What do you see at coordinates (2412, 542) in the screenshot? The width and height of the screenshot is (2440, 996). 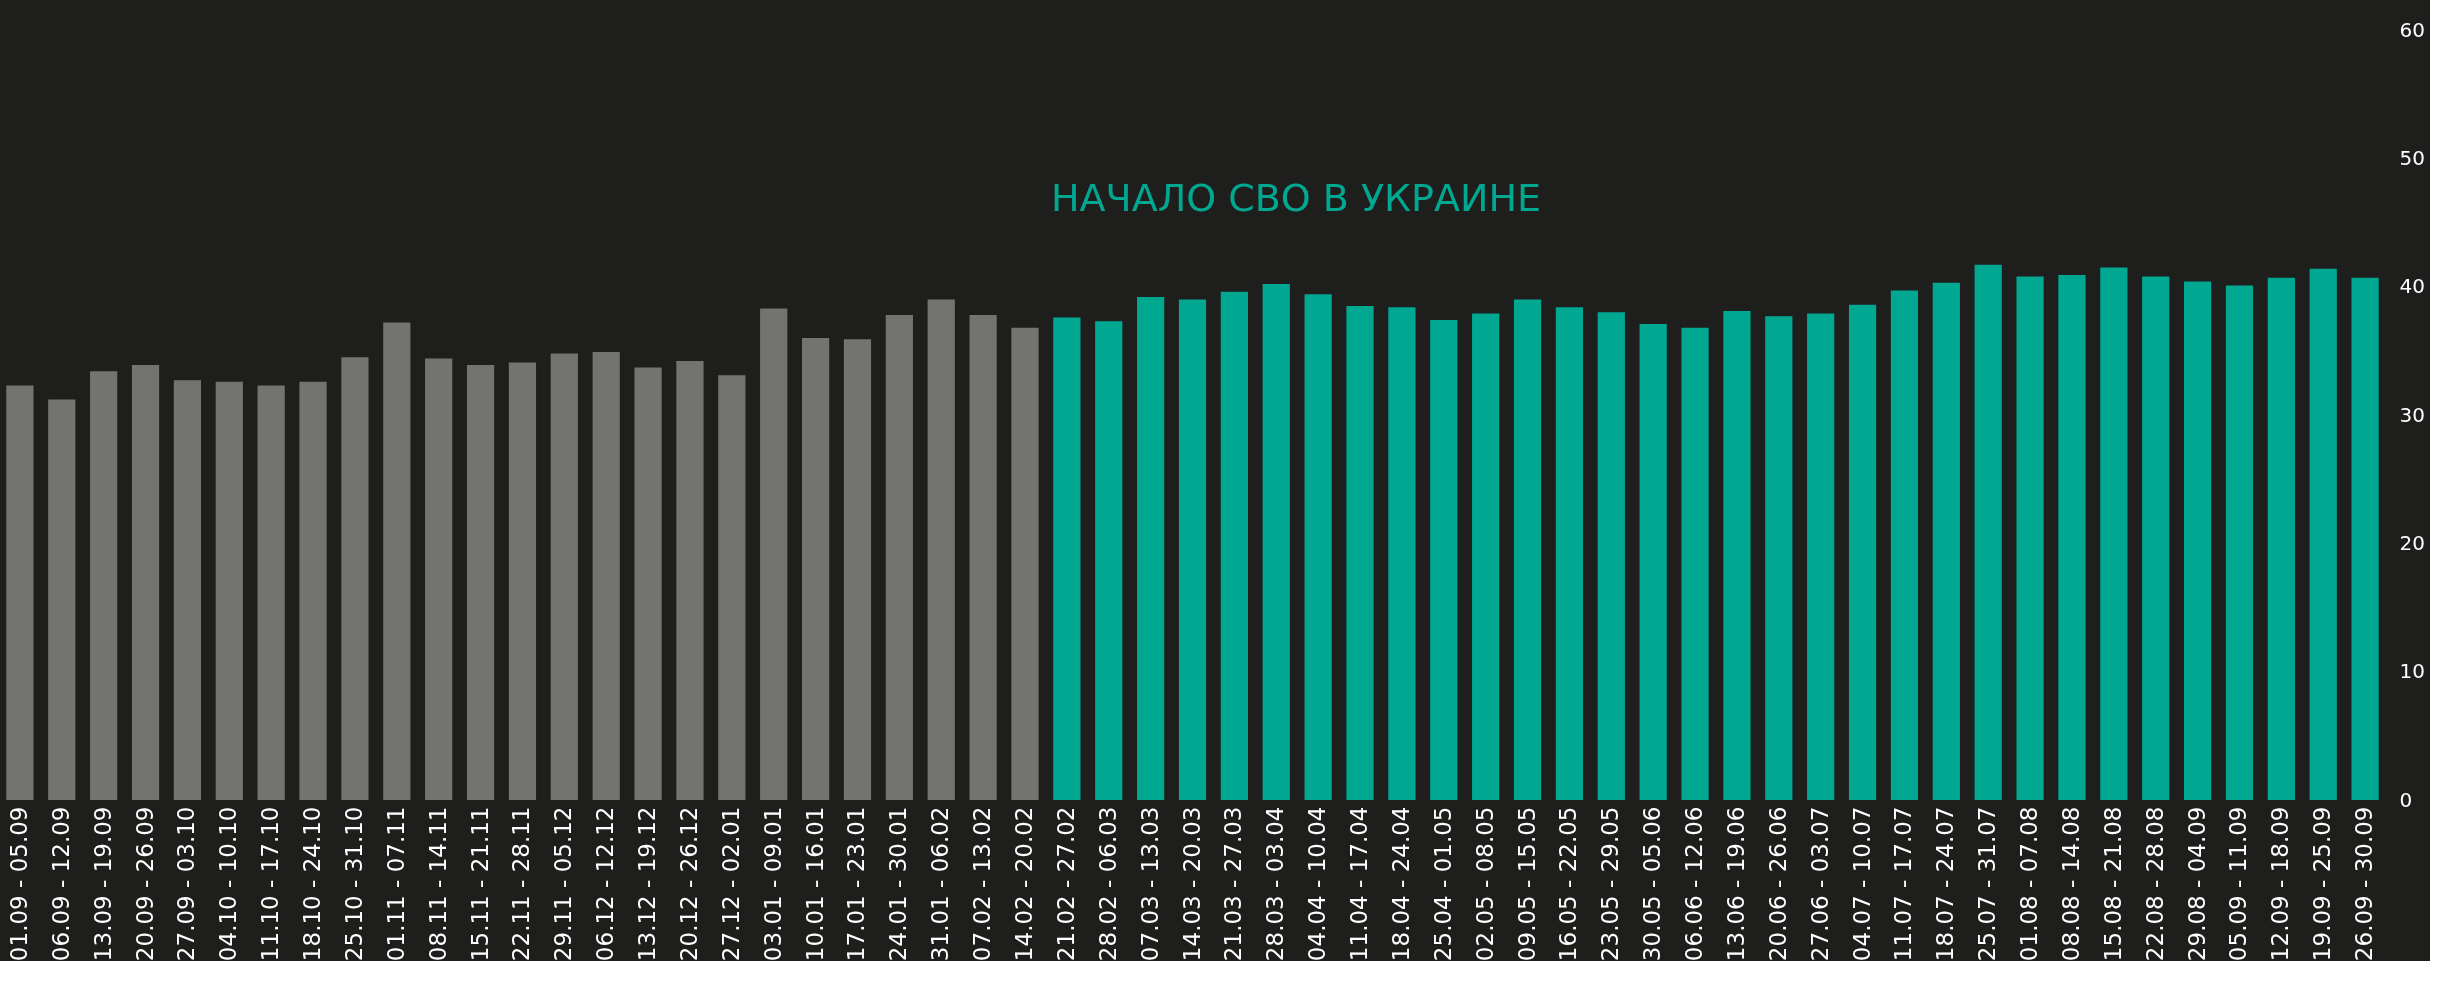 I see `y-tick-label: 20` at bounding box center [2412, 542].